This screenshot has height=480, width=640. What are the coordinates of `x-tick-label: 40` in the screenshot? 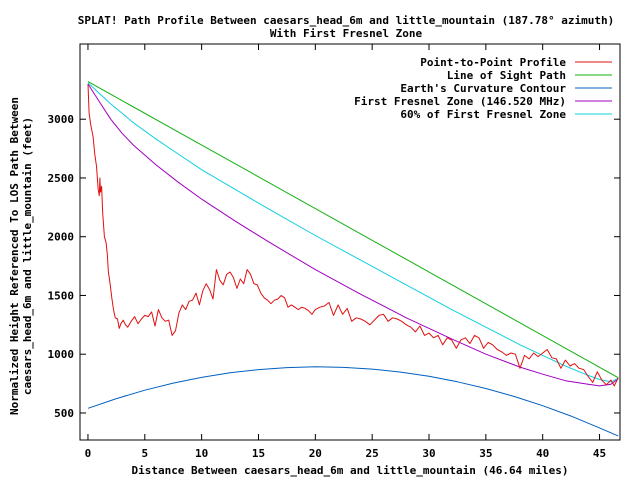 It's located at (542, 453).